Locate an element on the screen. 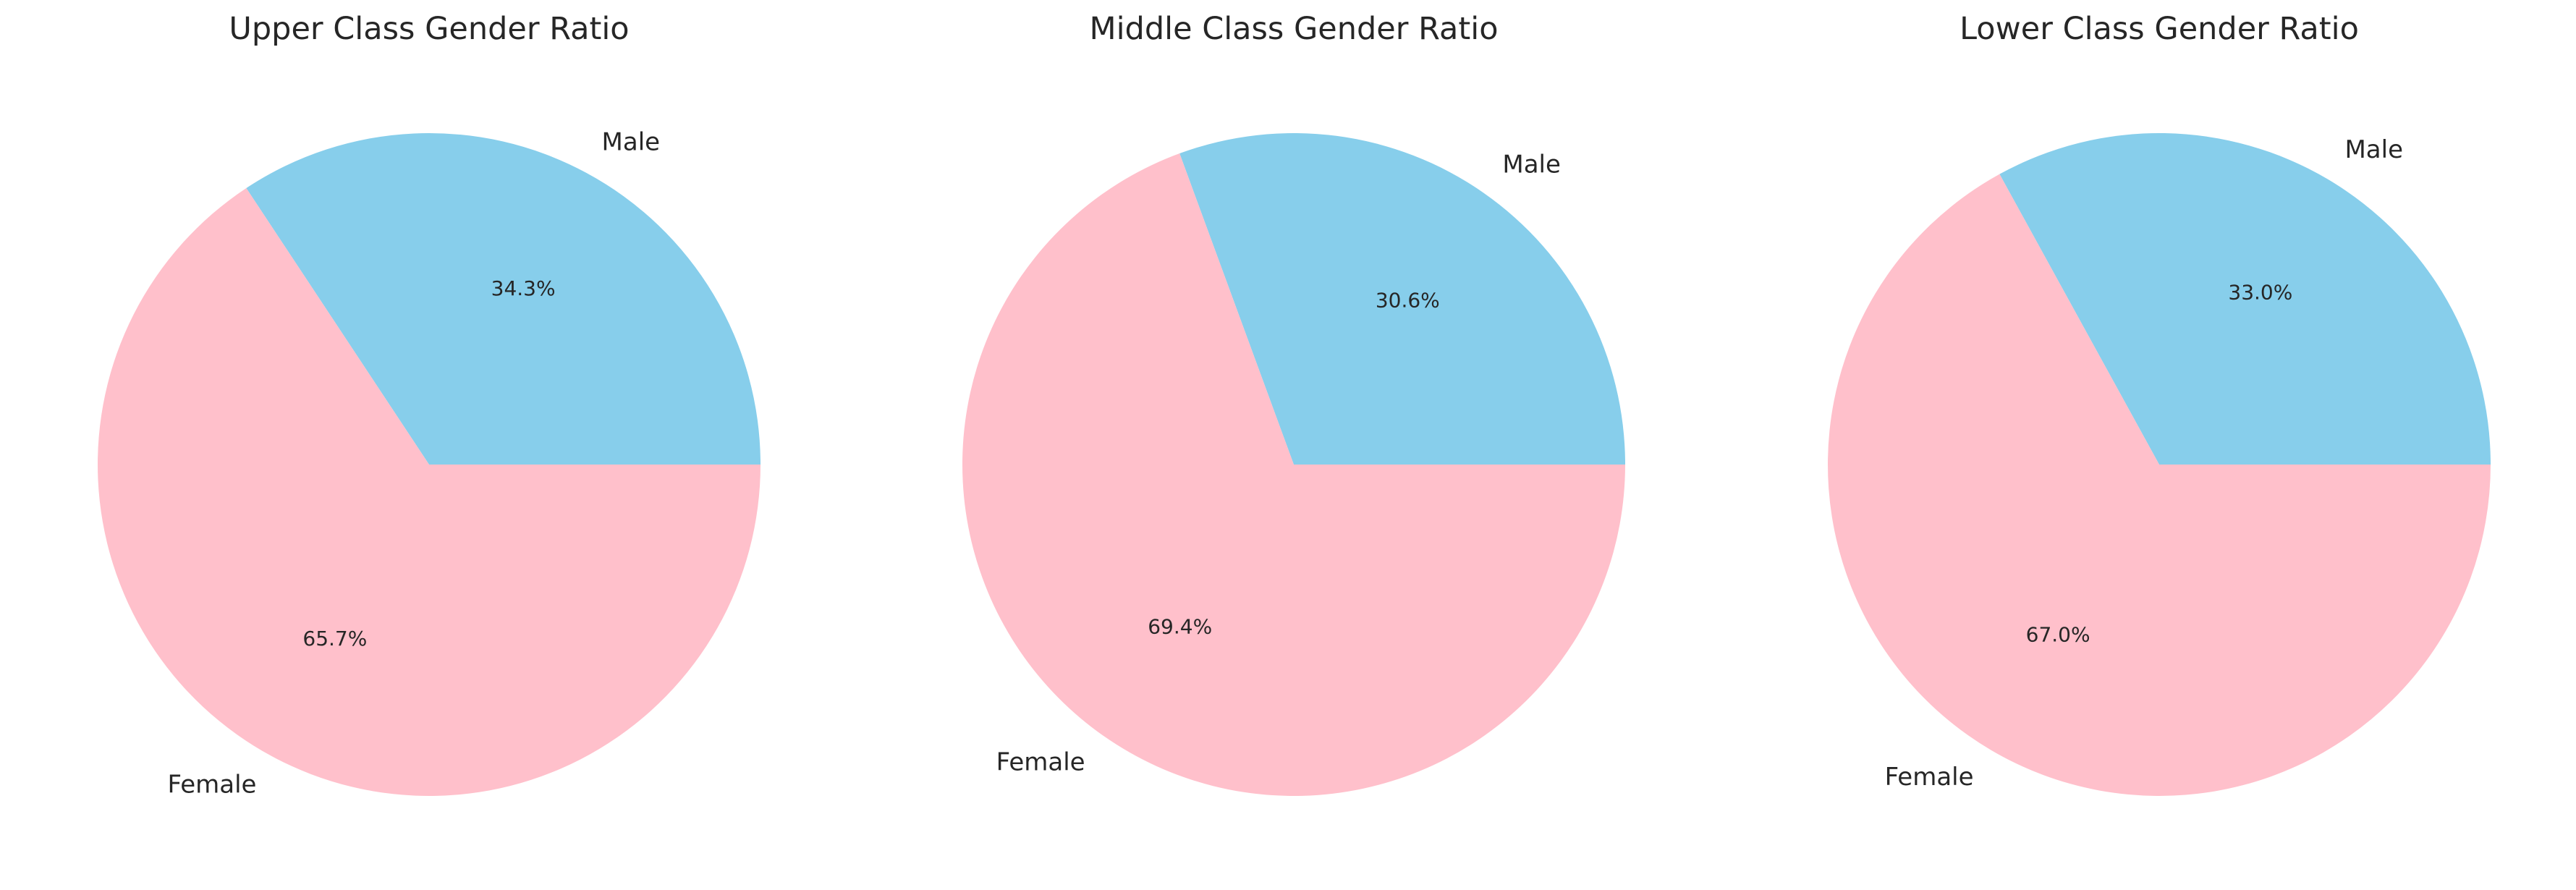  pie-labels: Male 33.0% Female 67.0% is located at coordinates (2144, 464).